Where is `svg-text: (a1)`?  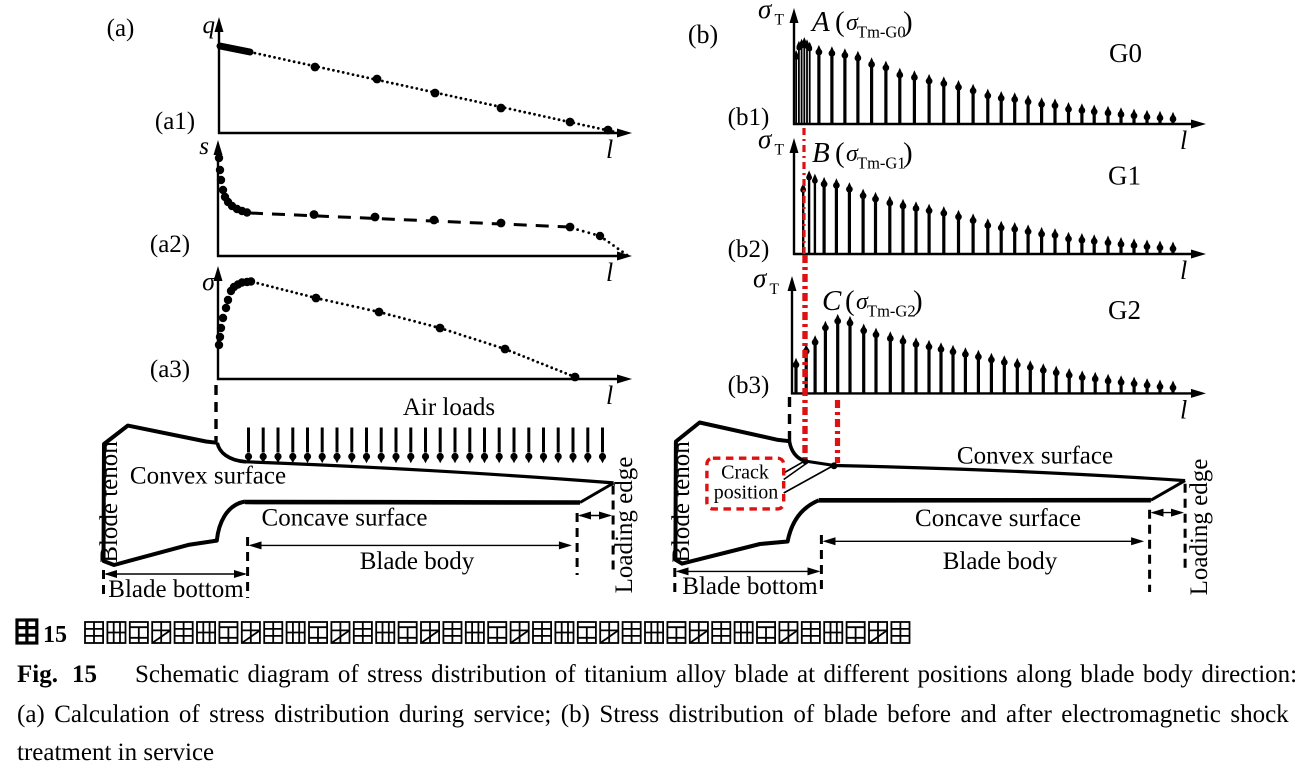
svg-text: (a1) is located at coordinates (175, 121).